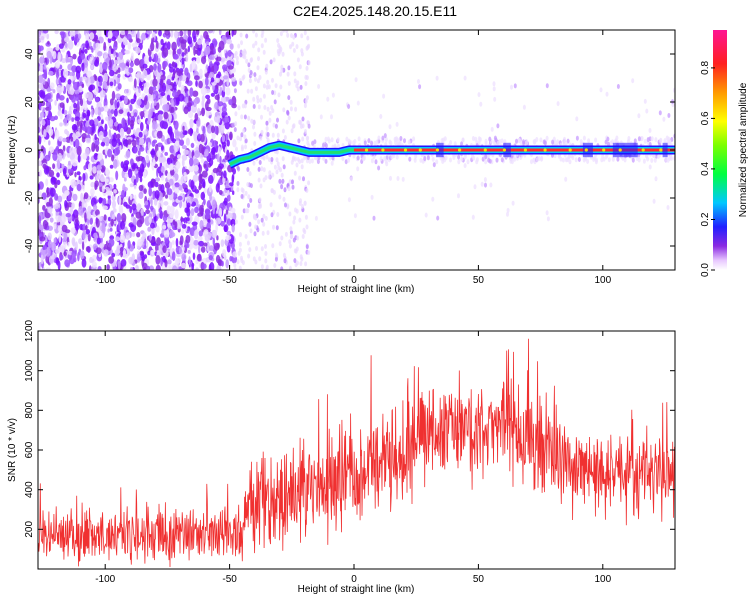  What do you see at coordinates (229, 280) in the screenshot?
I see `x-tick-label: -50` at bounding box center [229, 280].